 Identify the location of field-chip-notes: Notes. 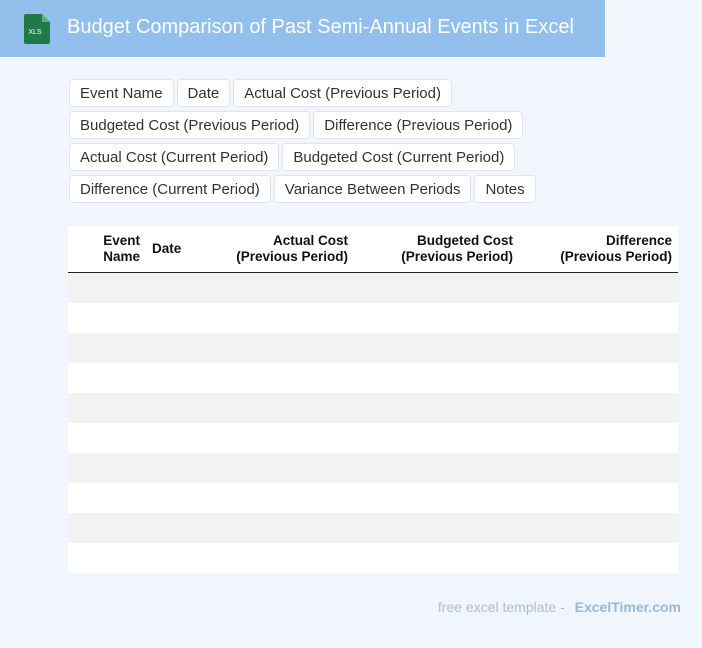
(505, 189).